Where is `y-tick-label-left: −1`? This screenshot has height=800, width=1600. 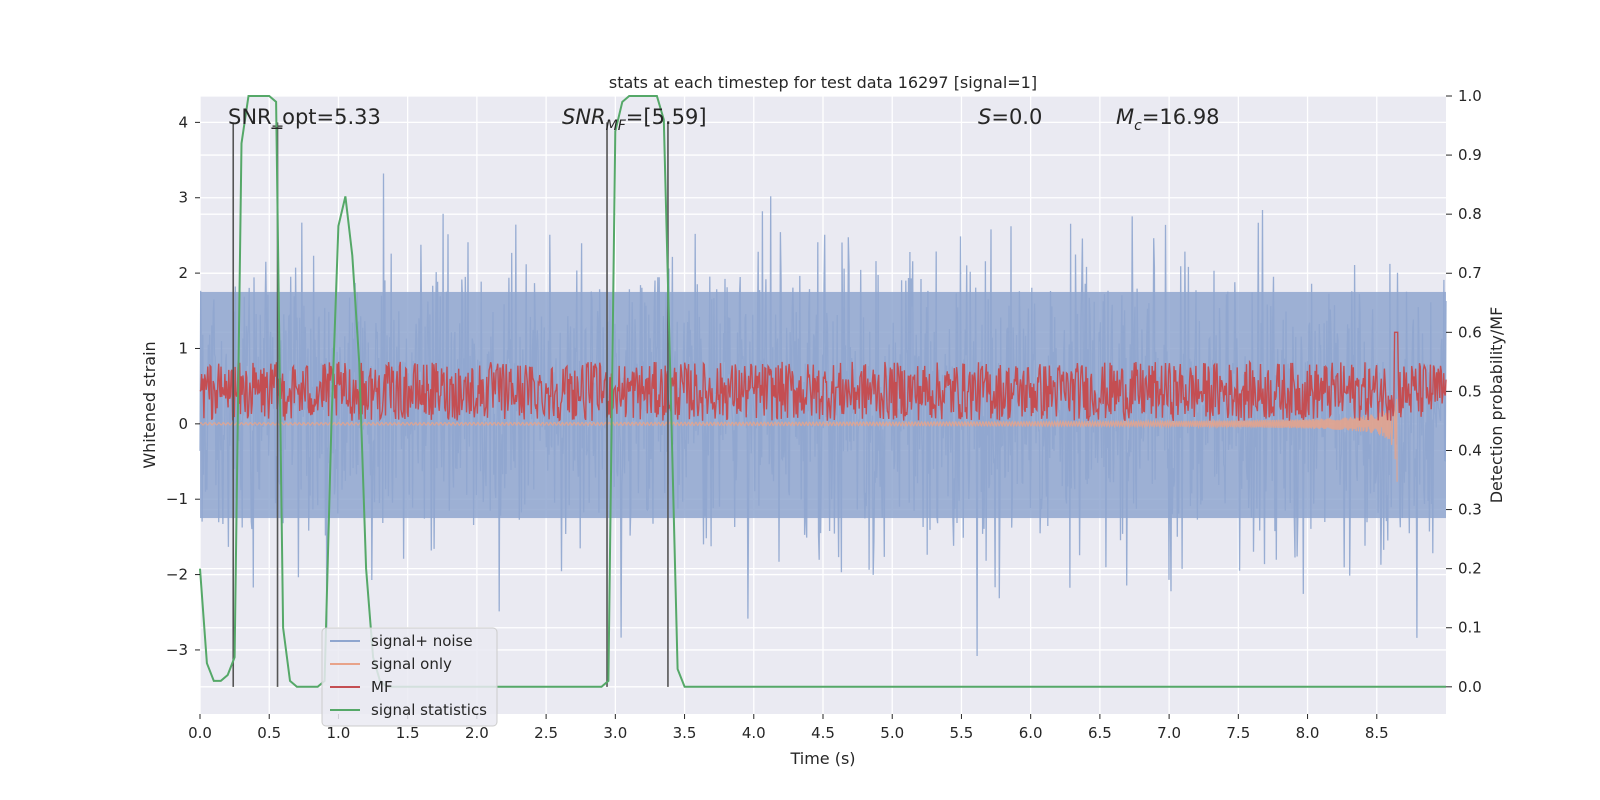
y-tick-label-left: −1 is located at coordinates (177, 499).